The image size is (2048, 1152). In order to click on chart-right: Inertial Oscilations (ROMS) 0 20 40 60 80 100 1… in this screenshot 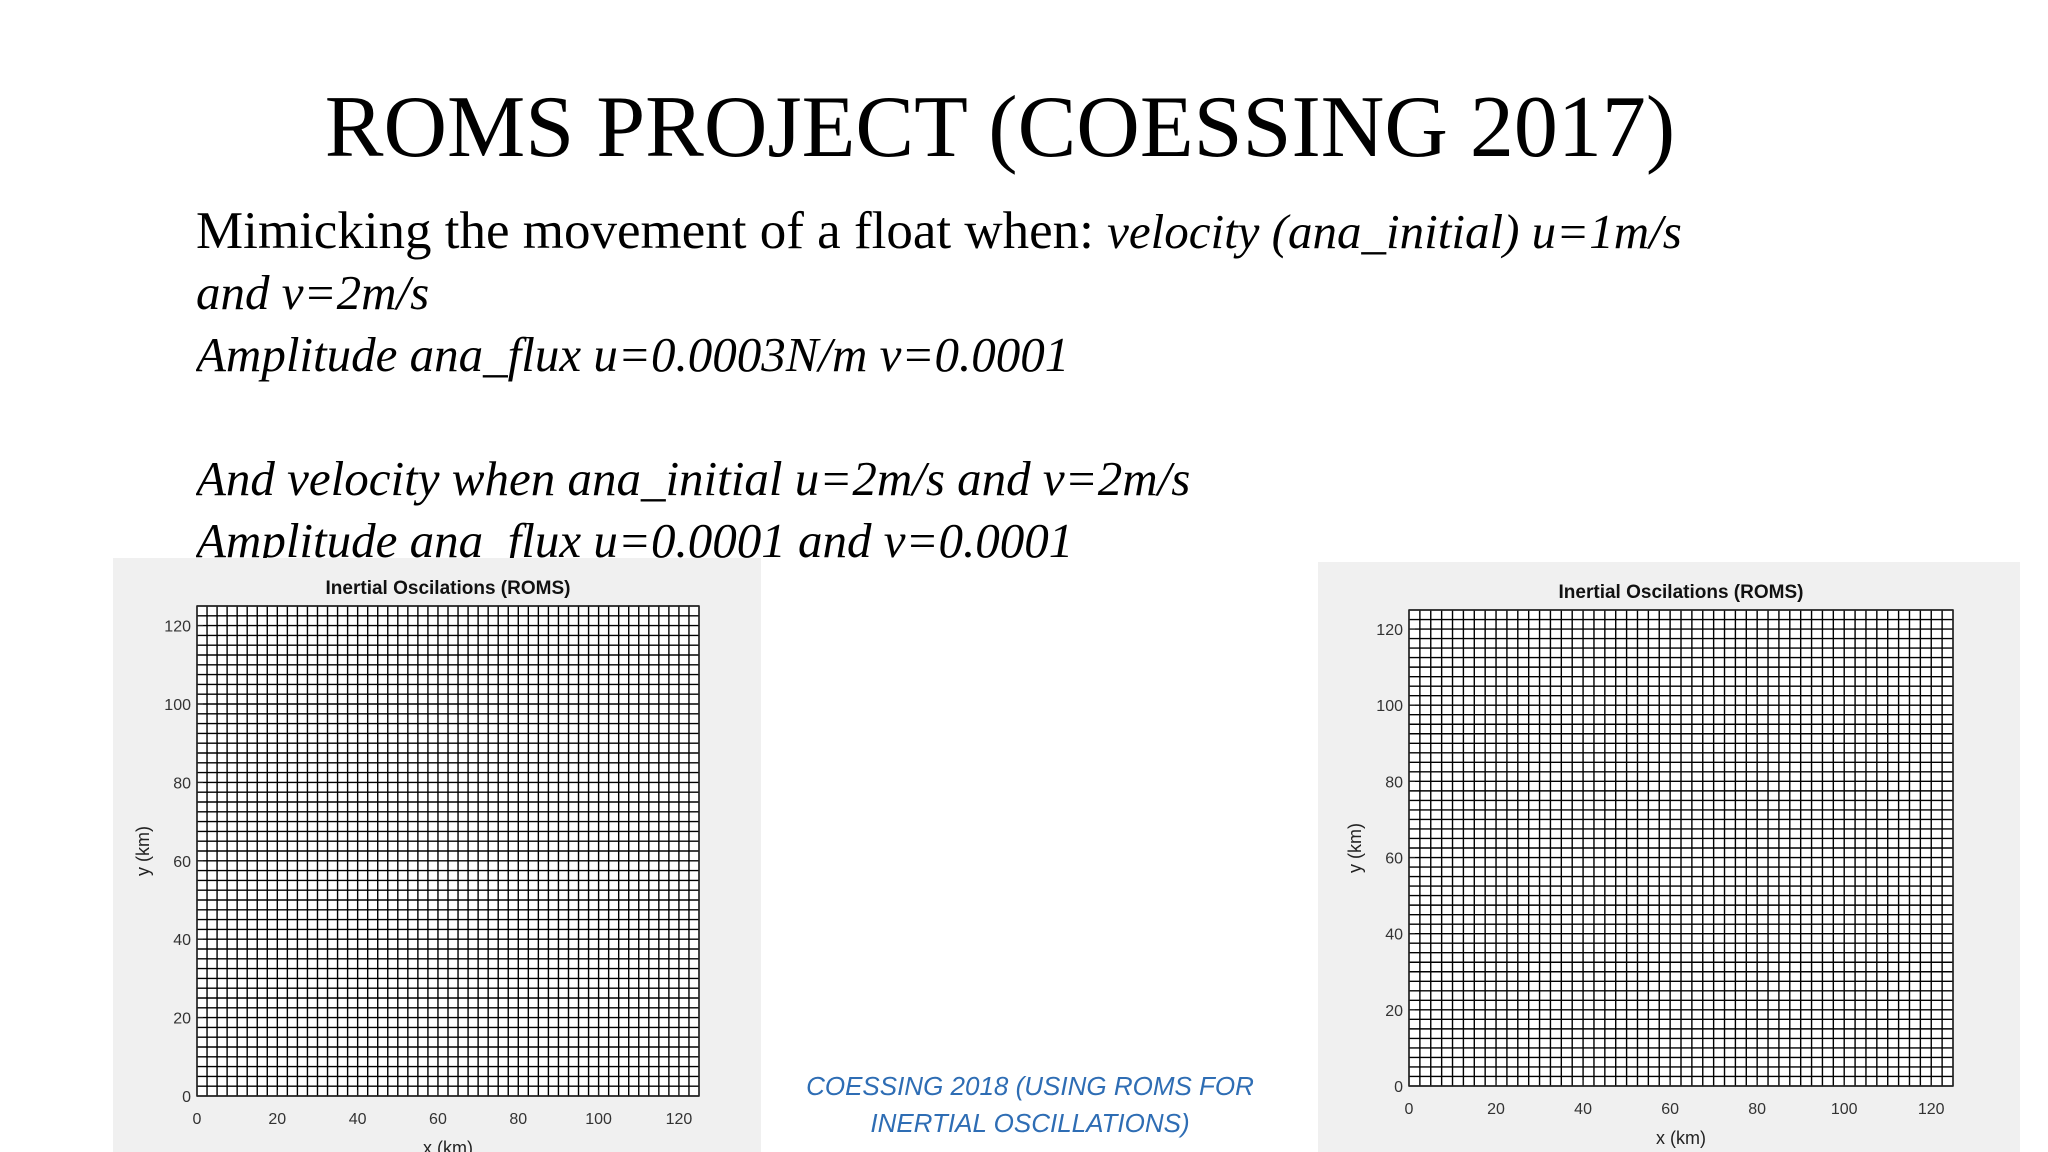, I will do `click(1649, 865)`.